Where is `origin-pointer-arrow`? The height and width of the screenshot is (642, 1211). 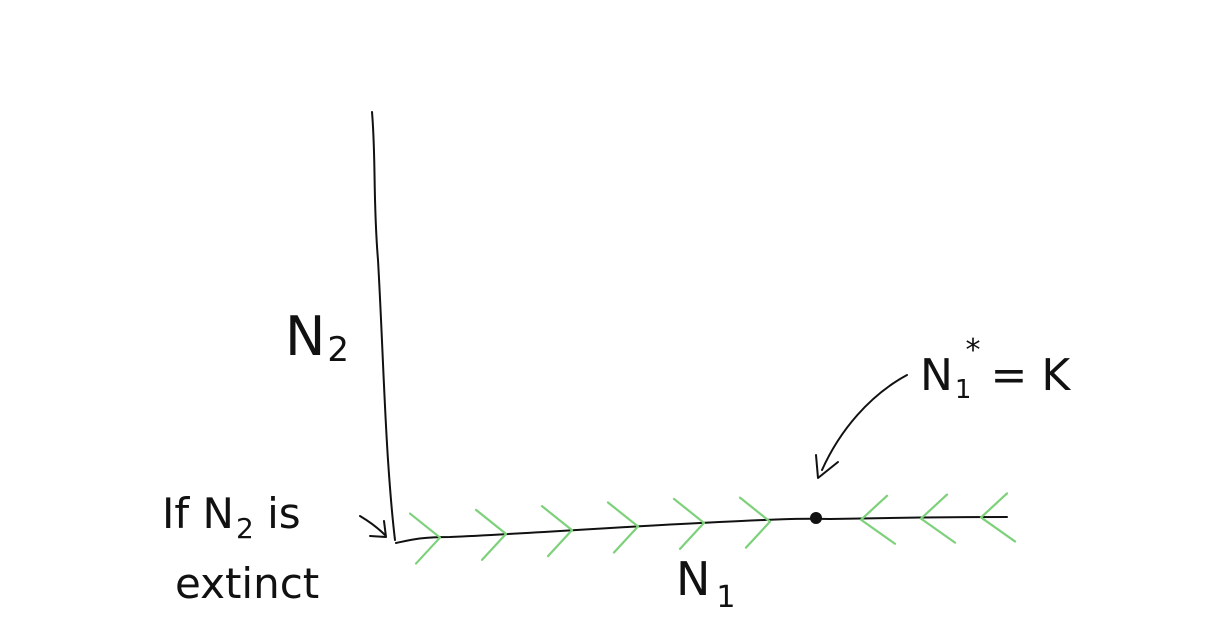 origin-pointer-arrow is located at coordinates (372, 525).